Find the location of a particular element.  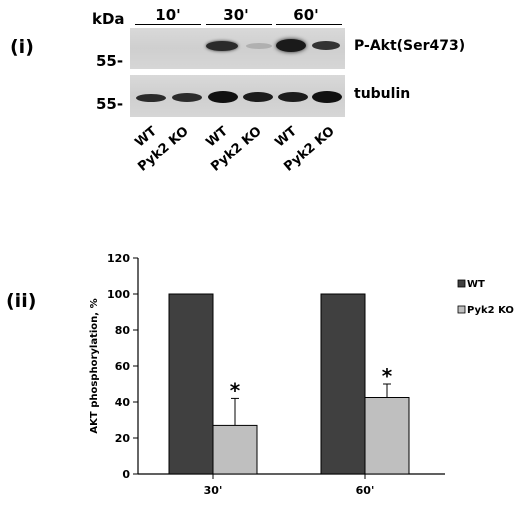

x-tick-label: 30' is located at coordinates (213, 490).